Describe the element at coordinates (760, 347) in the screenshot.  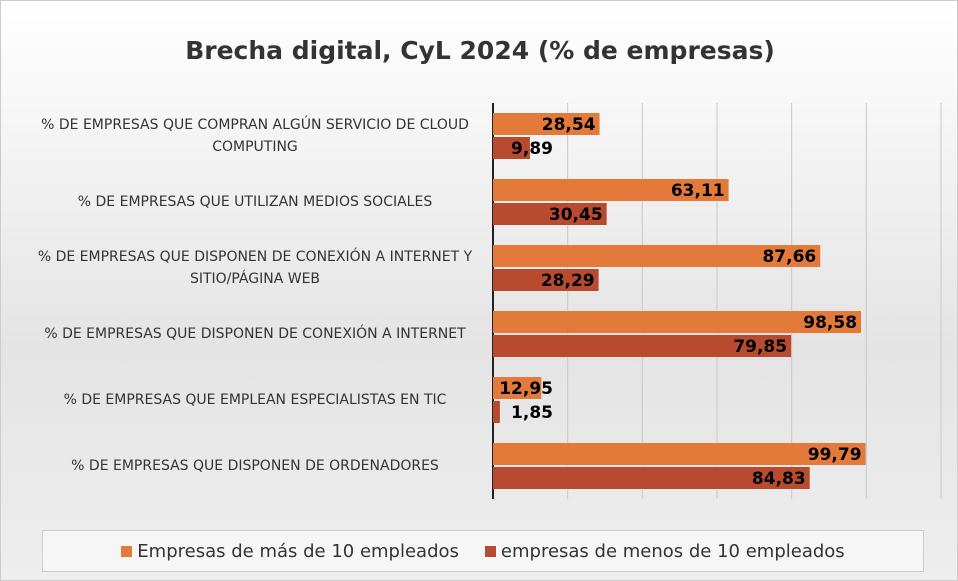
I see `data-label: 79,85` at that location.